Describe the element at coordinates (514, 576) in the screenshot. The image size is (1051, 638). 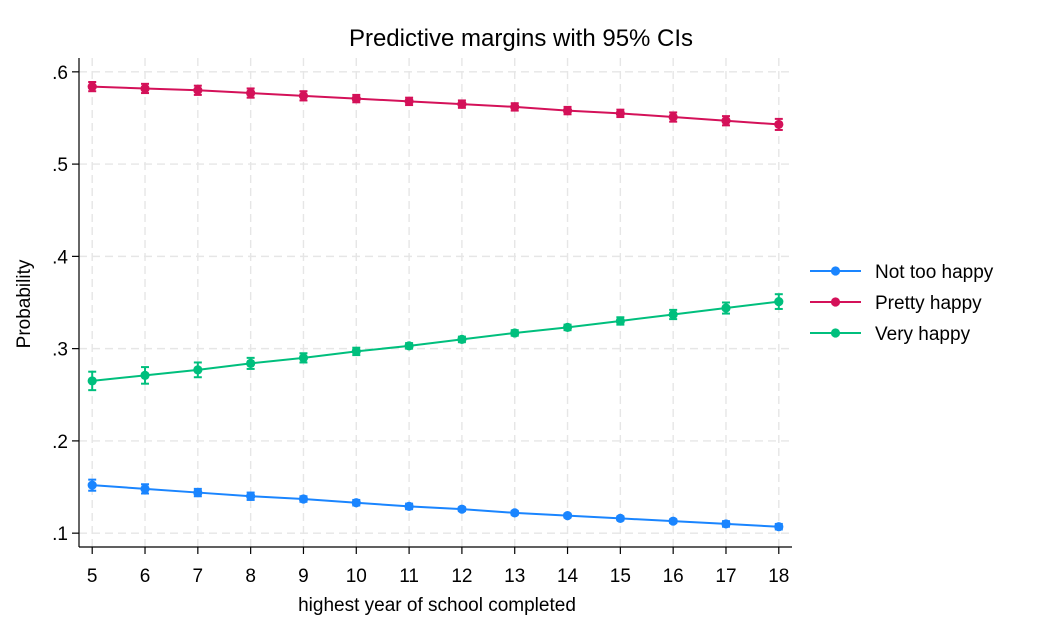
I see `x-tick-label: 13` at that location.